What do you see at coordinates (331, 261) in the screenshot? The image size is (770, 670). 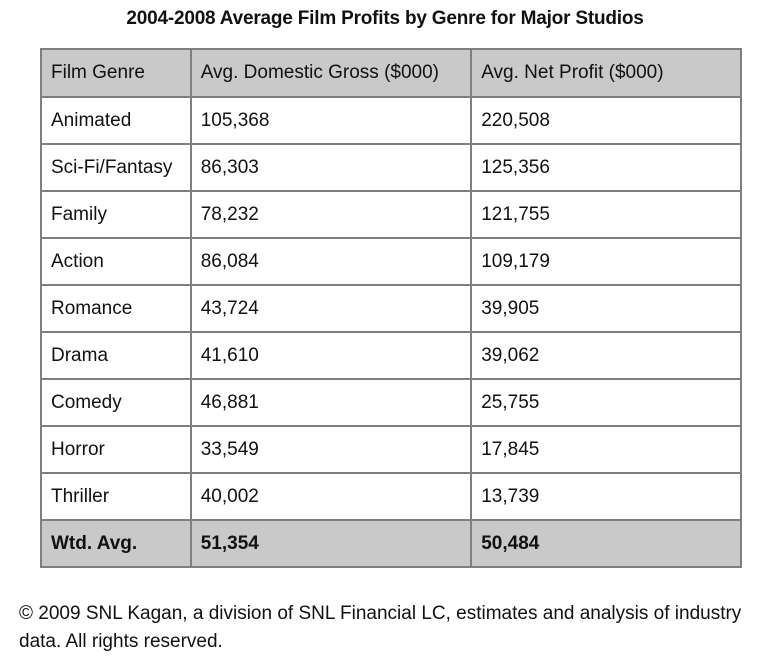 I see `domestic-gross-cell: 86,084` at bounding box center [331, 261].